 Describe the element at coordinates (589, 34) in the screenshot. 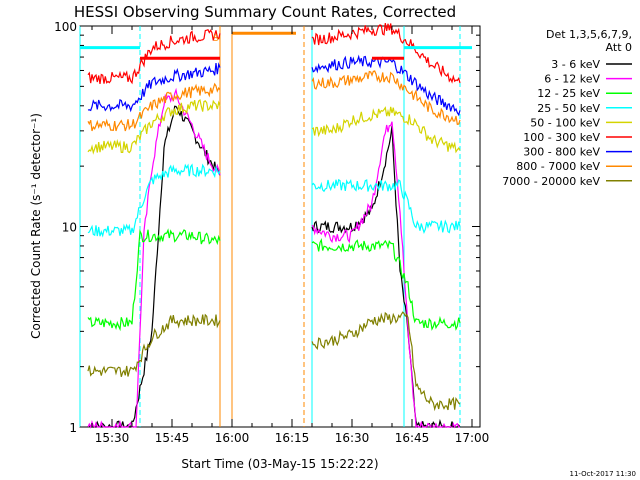

I see `legend-header-line-1: Det 1,3,5,6,7,9,` at that location.